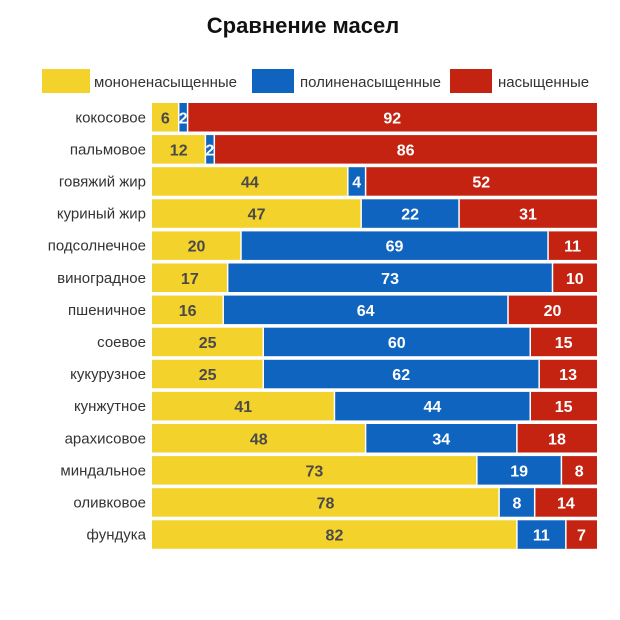 The width and height of the screenshot is (620, 620). Describe the element at coordinates (121, 342) in the screenshot. I see `category-label-7: соевое` at that location.